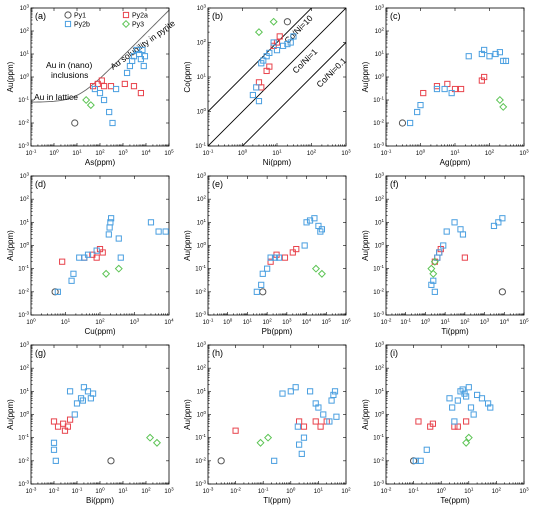 The image size is (550, 512). Describe the element at coordinates (378, 268) in the screenshot. I see `y-tick-label: 10⁻¹` at that location.